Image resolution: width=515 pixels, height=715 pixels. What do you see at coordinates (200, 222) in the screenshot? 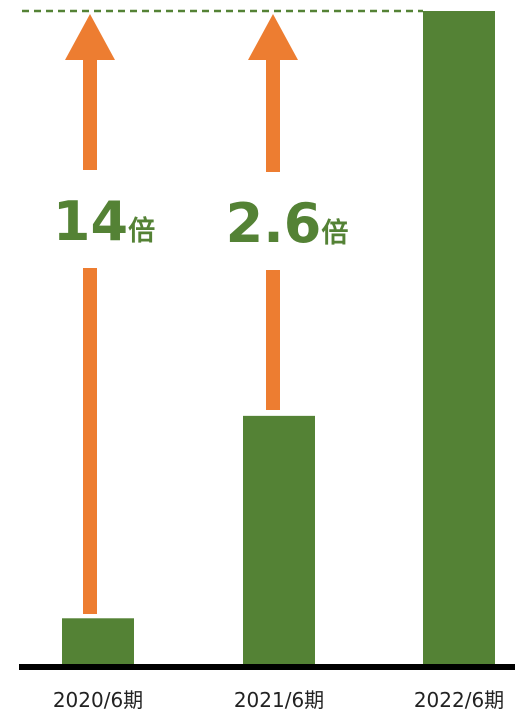
I see `multiplier-labels: 14倍 2.6倍` at bounding box center [200, 222].